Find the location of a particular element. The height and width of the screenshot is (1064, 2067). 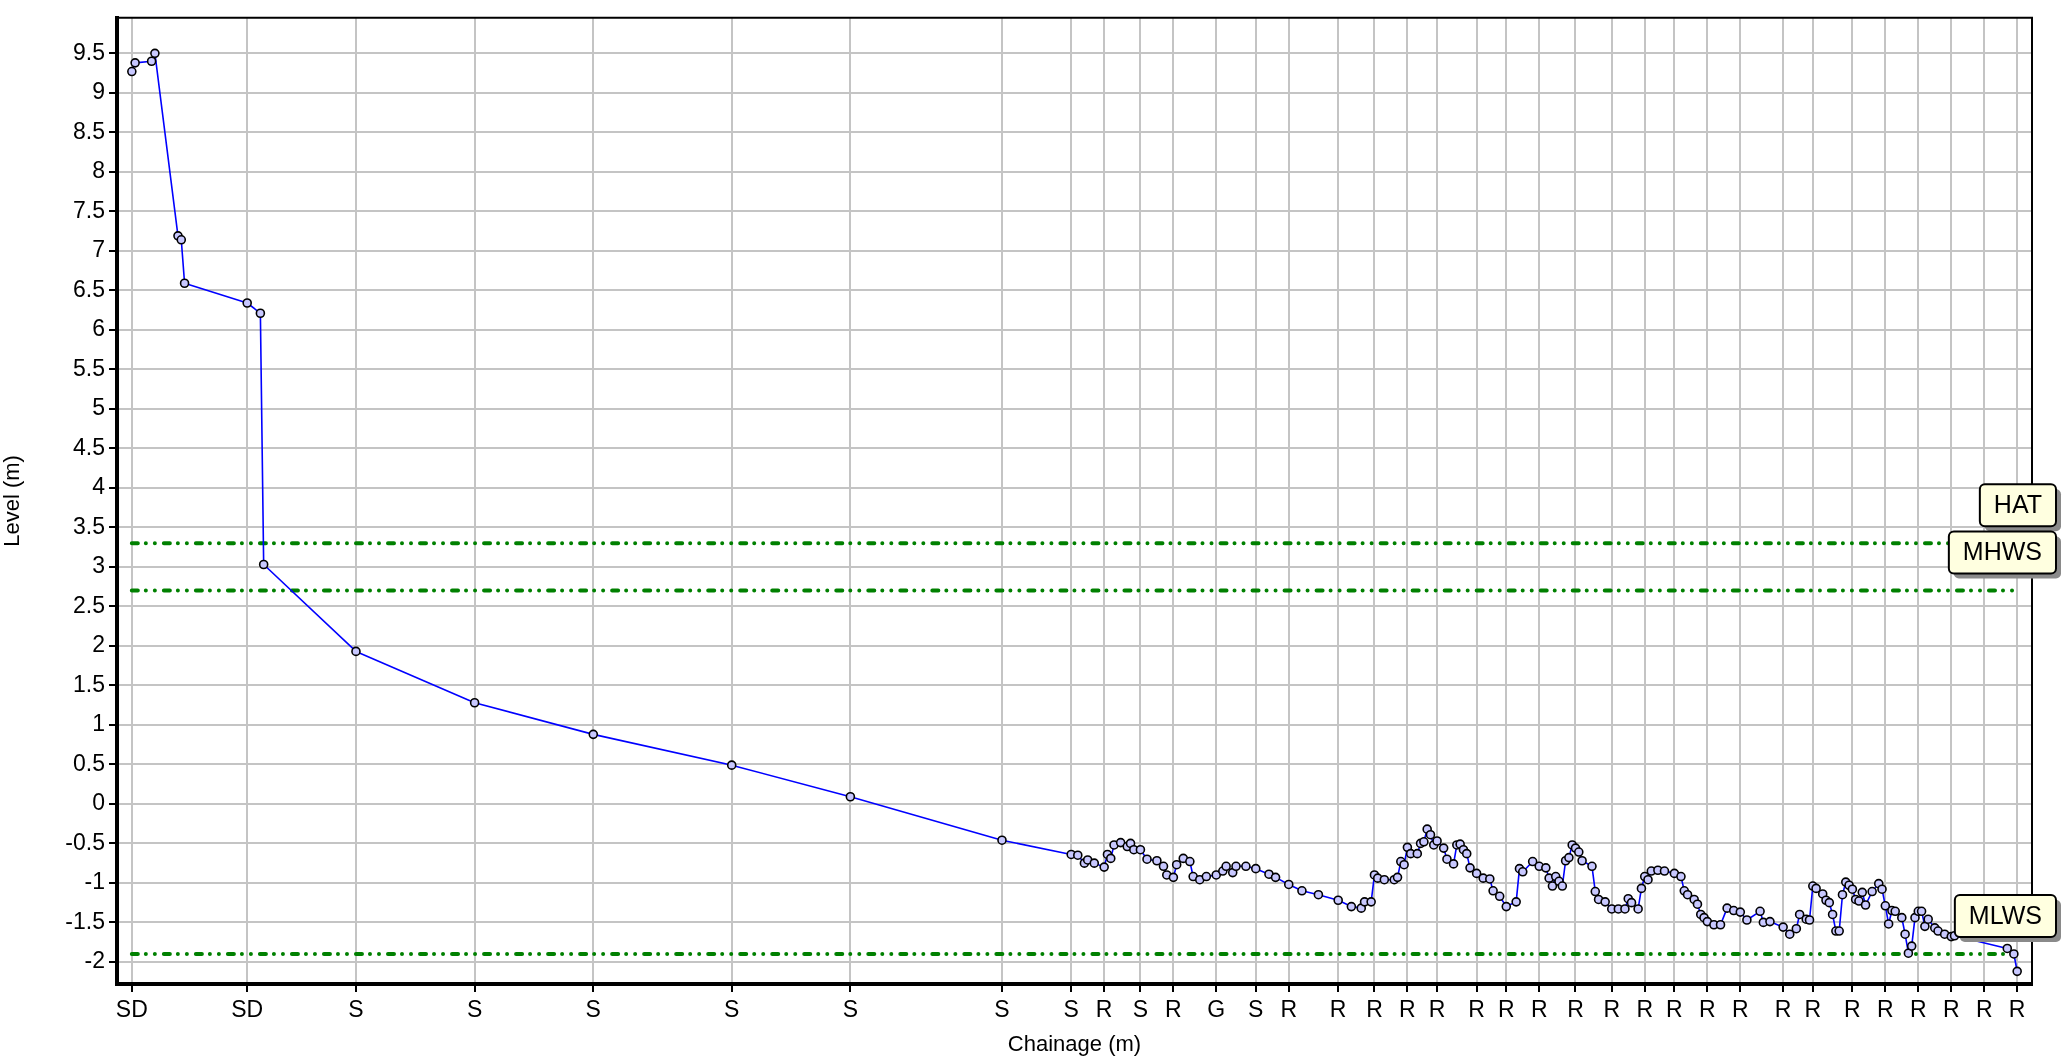

y-tick-label: 0.5 is located at coordinates (89, 762).